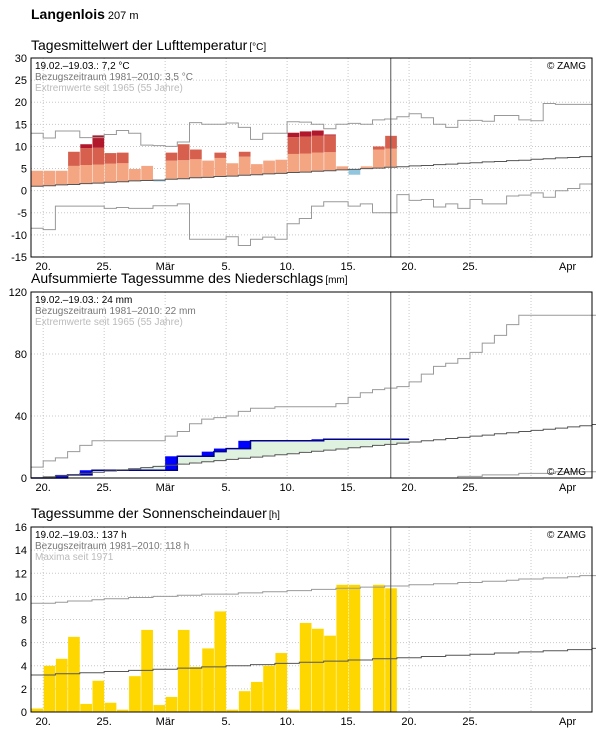  I want to click on sunshine-info-line: Maxima seit 1971, so click(74, 557).